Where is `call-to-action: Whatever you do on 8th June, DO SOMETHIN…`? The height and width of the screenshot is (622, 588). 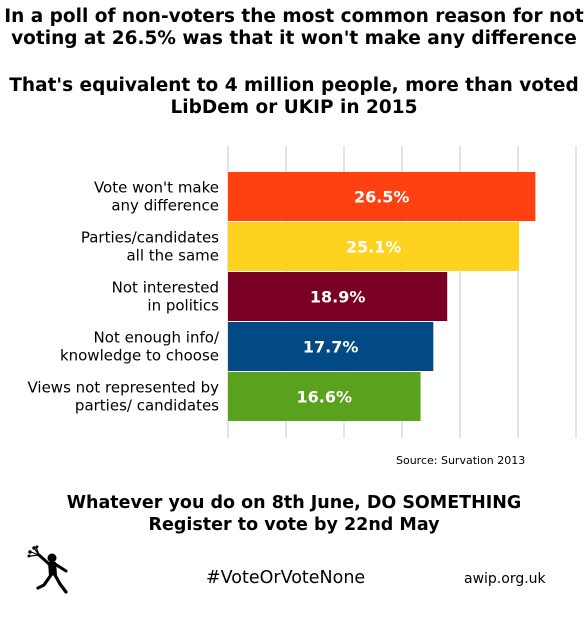
call-to-action: Whatever you do on 8th June, DO SOMETHIN… is located at coordinates (294, 514).